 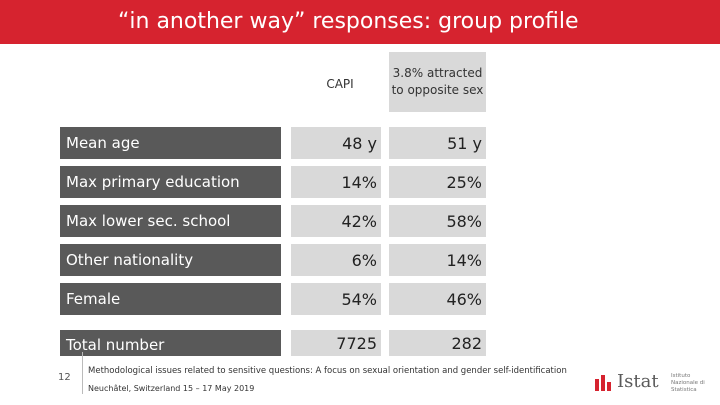 I want to click on cell-attracted-max-primary-education: 25%, so click(x=437, y=182).